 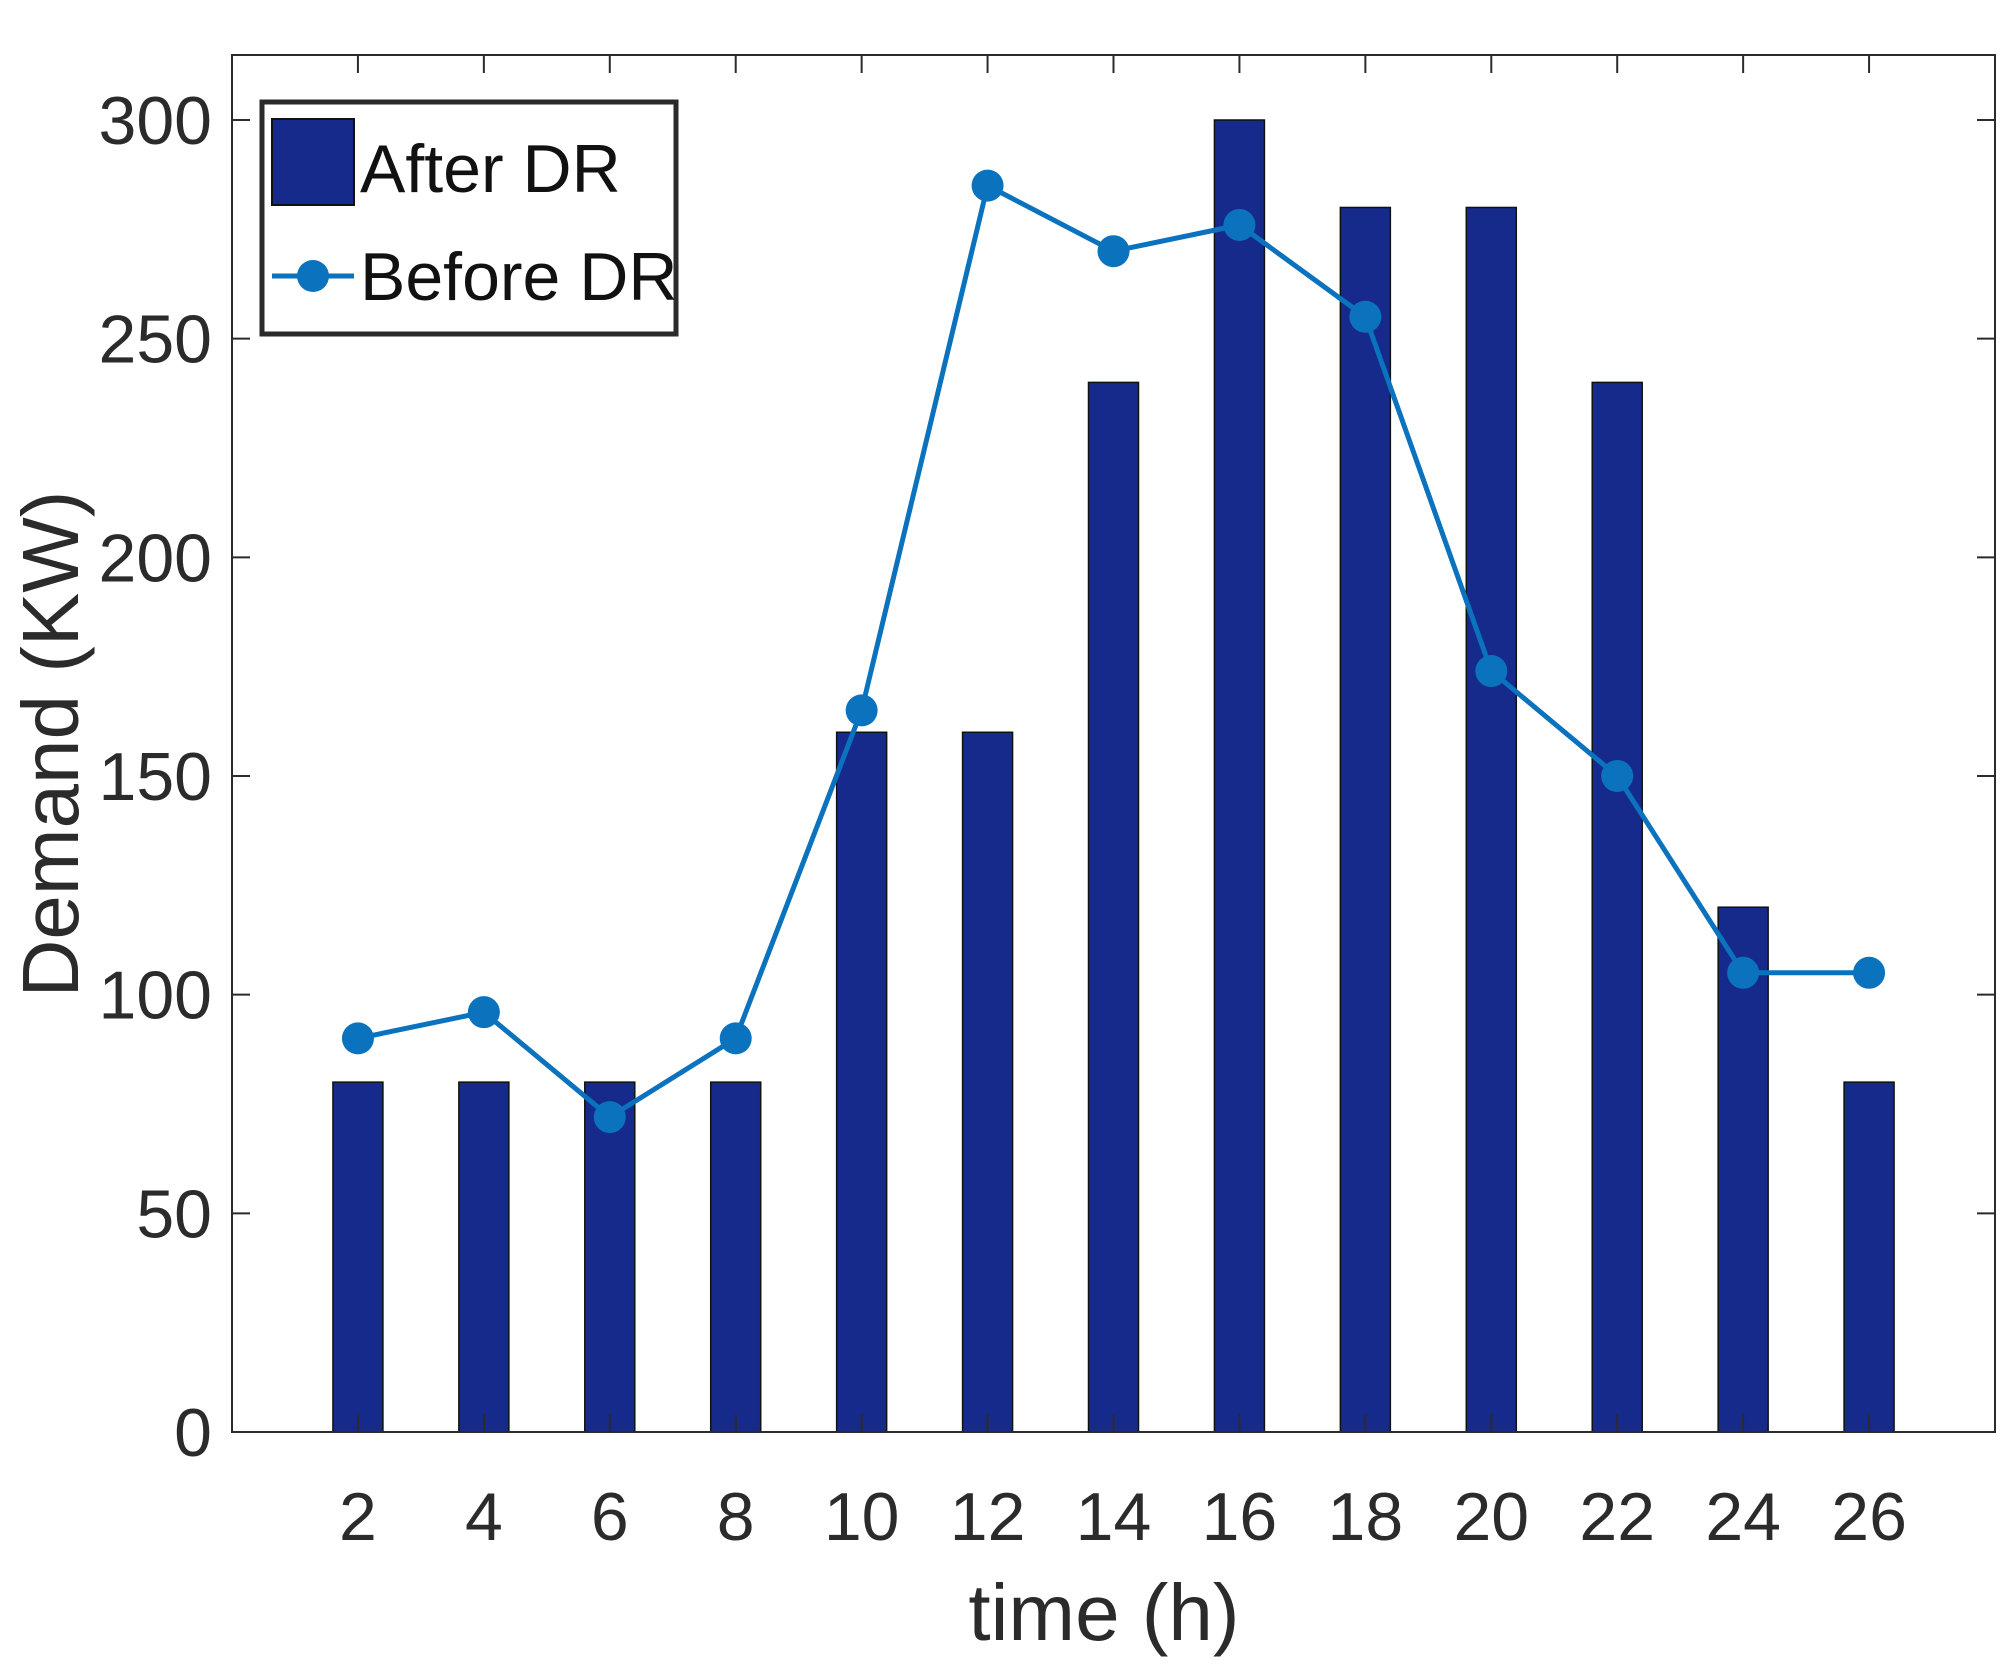 I want to click on y-tick-label-250: 250, so click(x=155, y=340).